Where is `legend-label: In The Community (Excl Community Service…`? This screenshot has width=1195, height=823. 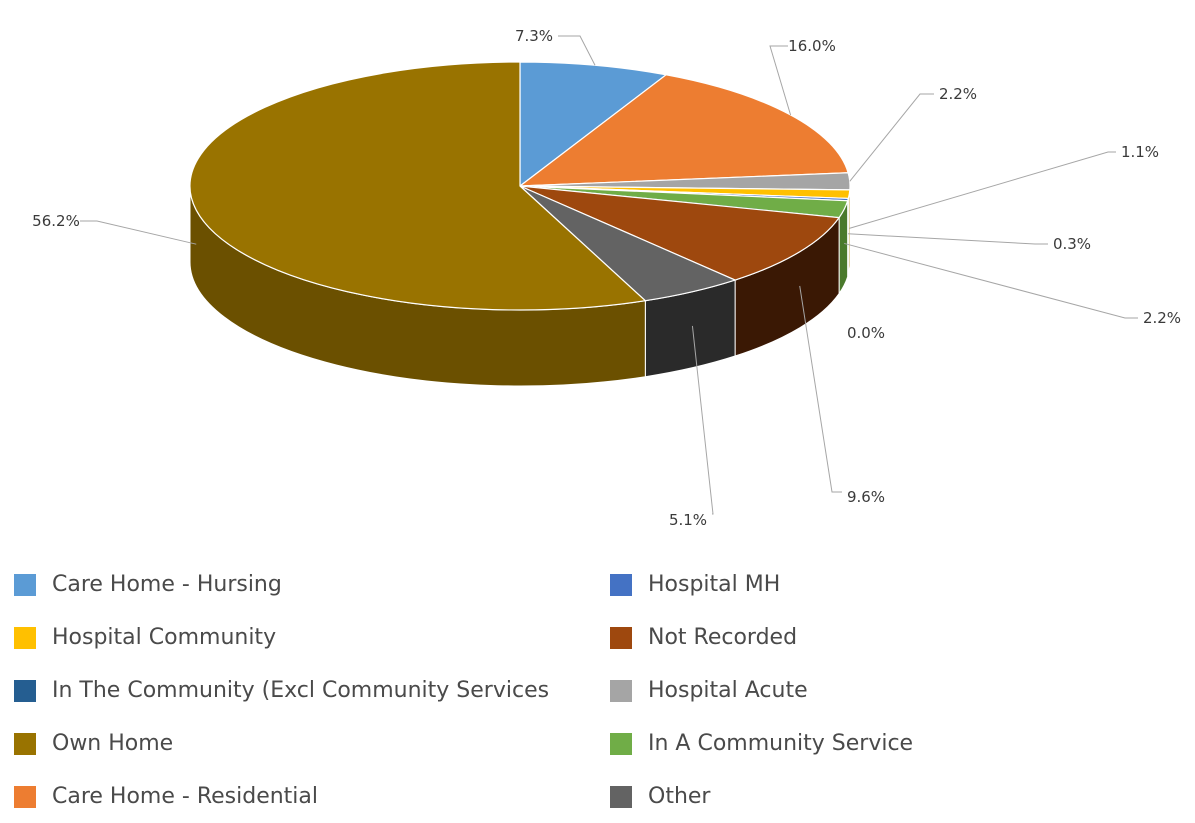
legend-label: In The Community (Excl Community Service… is located at coordinates (300, 690).